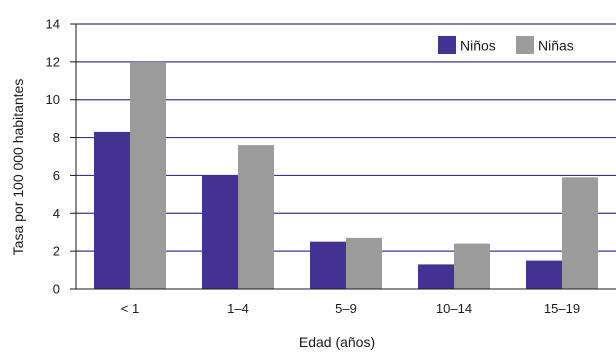  What do you see at coordinates (130, 308) in the screenshot?
I see `x-tick-label: < 1` at bounding box center [130, 308].